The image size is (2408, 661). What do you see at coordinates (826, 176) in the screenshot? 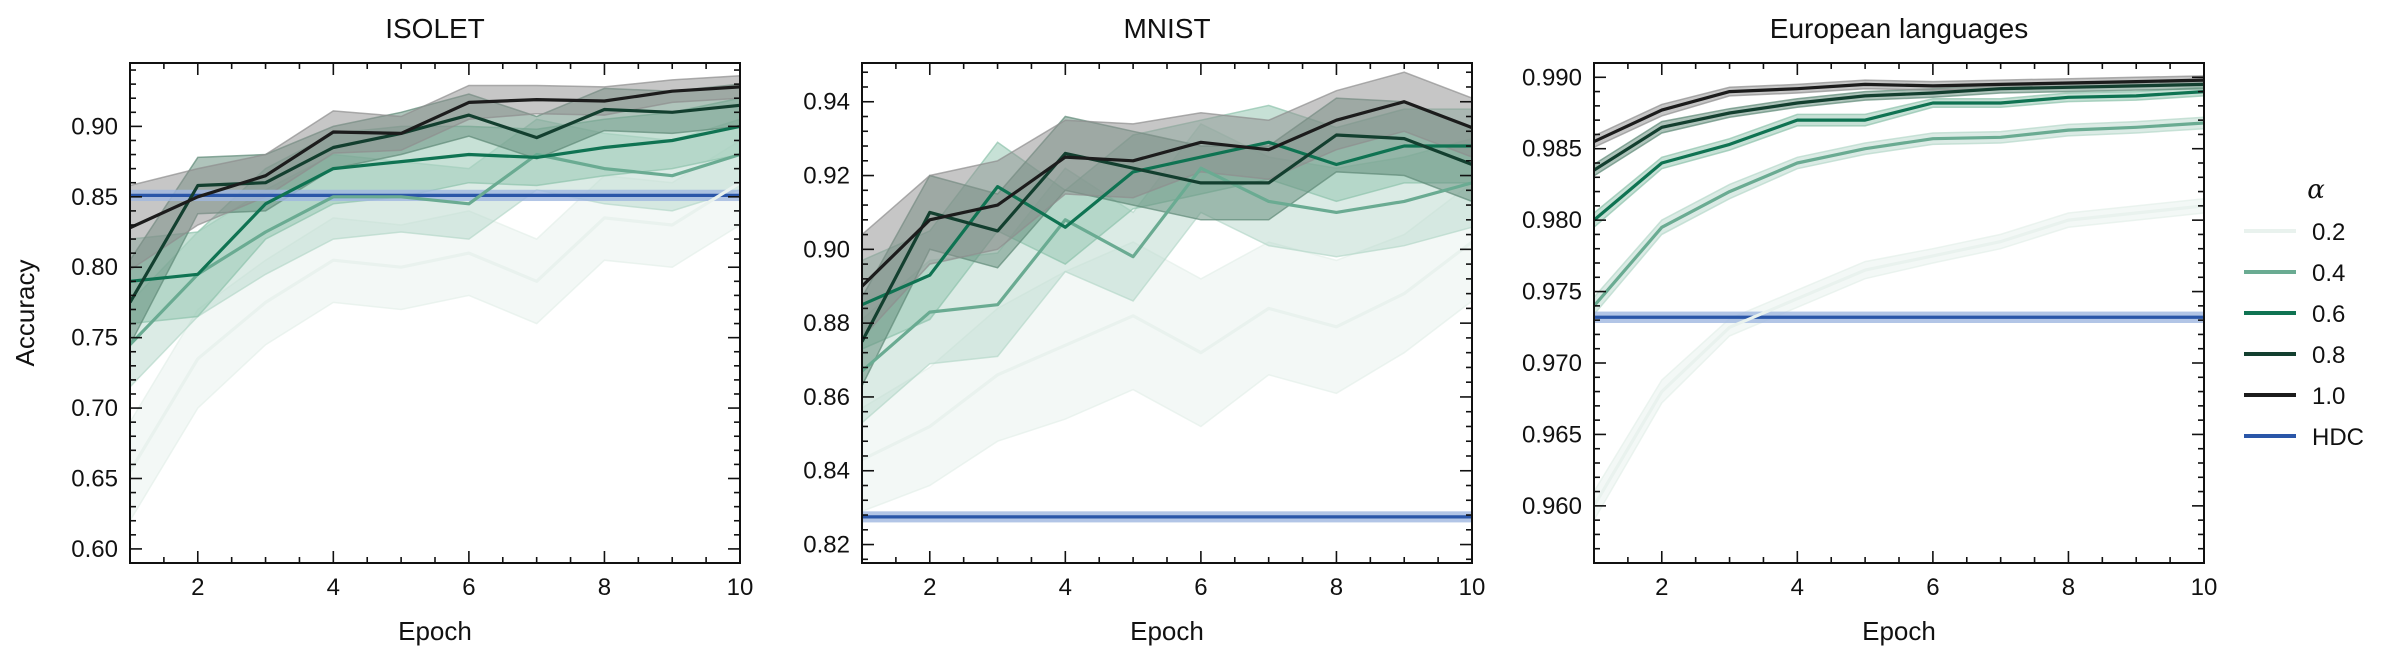
I see `y-tick-label: 0.92` at bounding box center [826, 176].